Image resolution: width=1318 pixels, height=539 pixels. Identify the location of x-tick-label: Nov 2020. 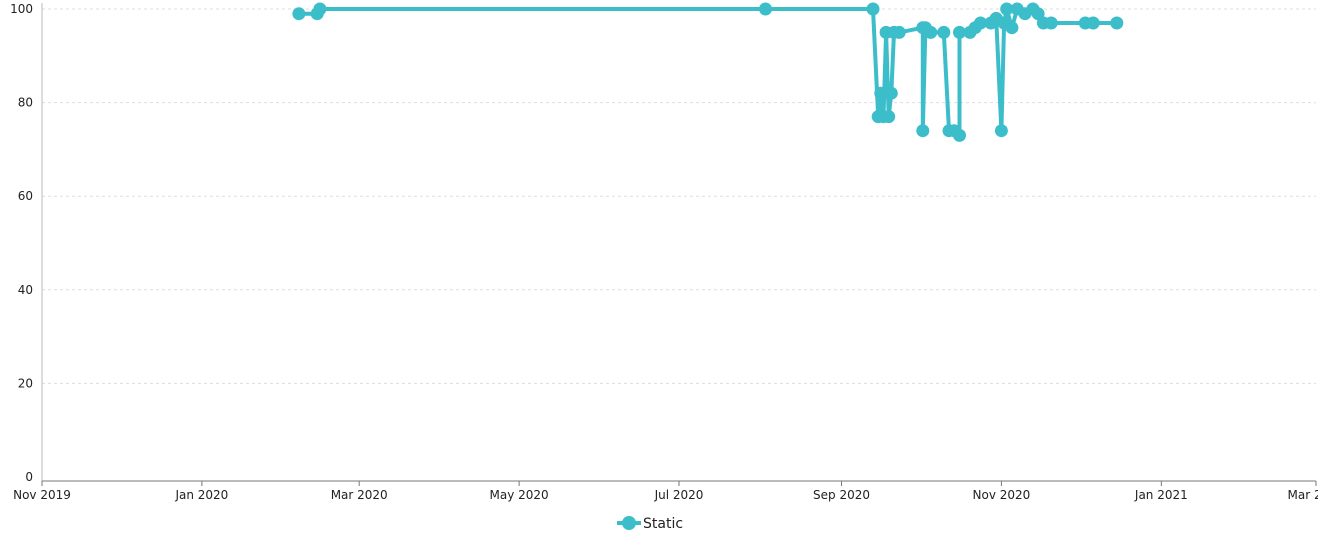
(1002, 495).